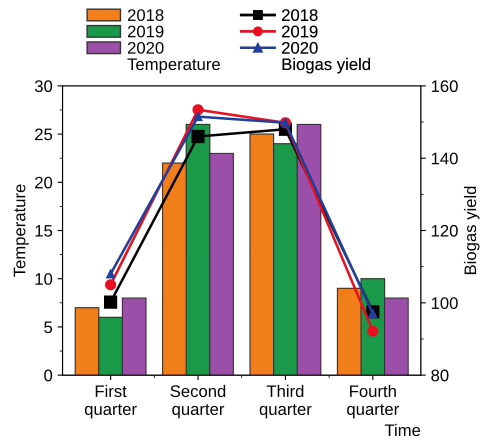  What do you see at coordinates (198, 401) in the screenshot?
I see `x-tick-label: Second quarter` at bounding box center [198, 401].